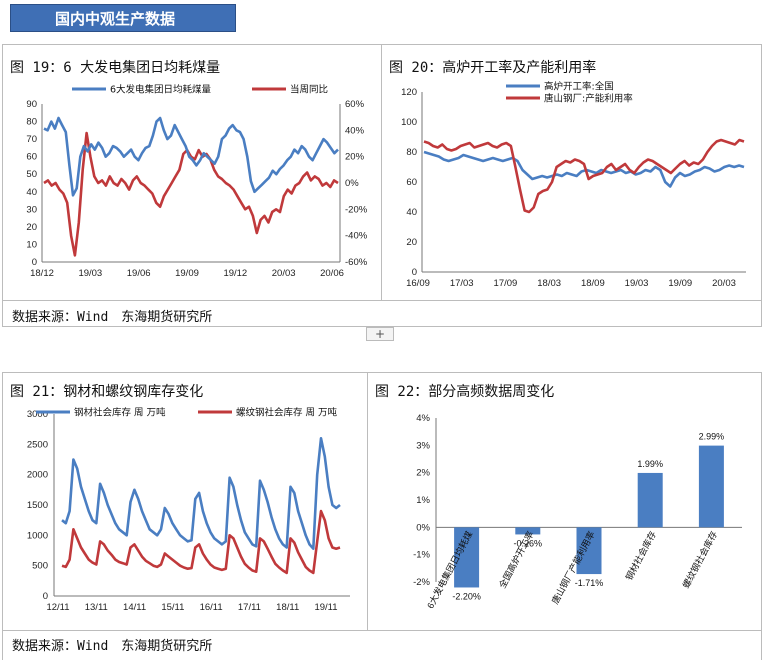 The width and height of the screenshot is (764, 662). What do you see at coordinates (421, 582) in the screenshot?
I see `y-tick-label: -2%` at bounding box center [421, 582].